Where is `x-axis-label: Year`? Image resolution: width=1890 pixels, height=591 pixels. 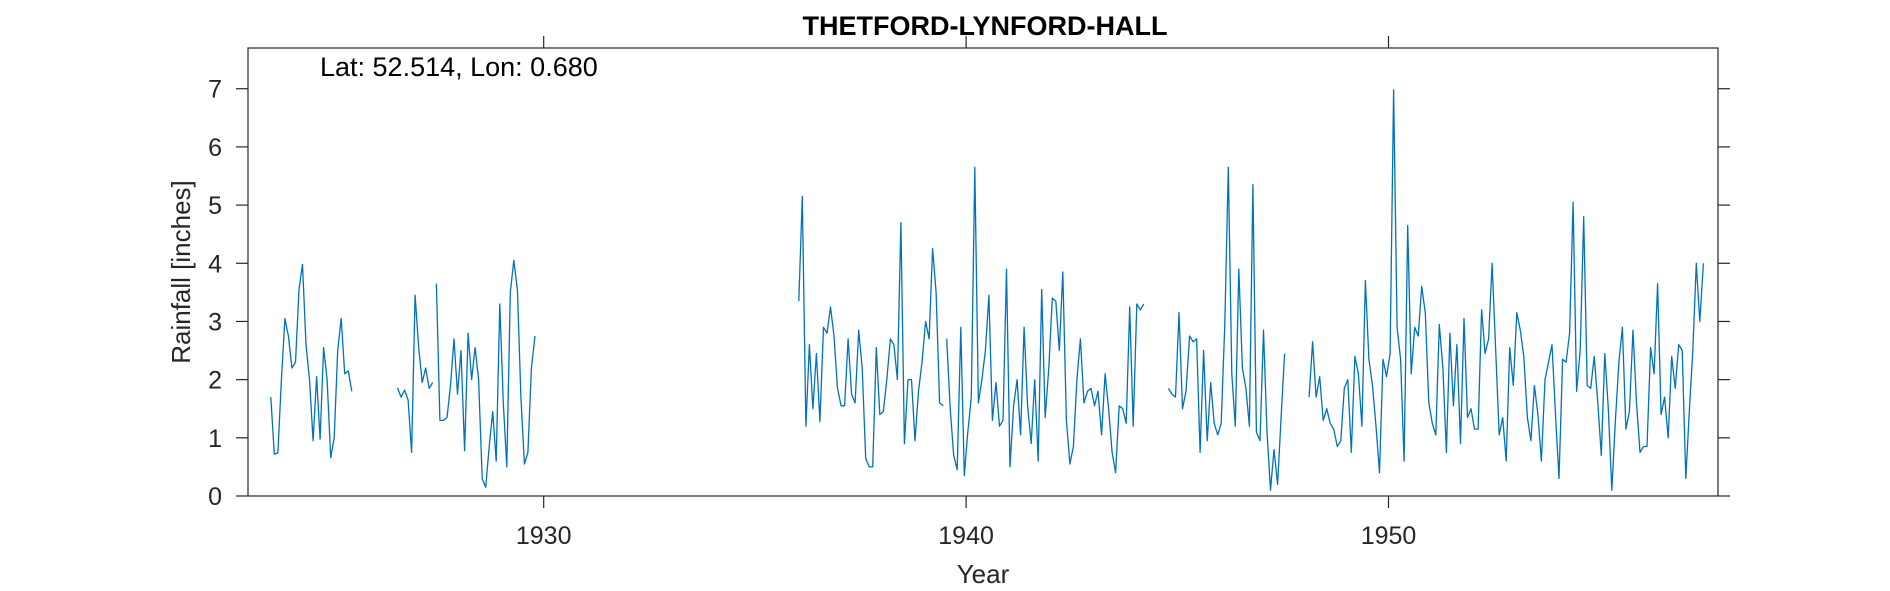
x-axis-label: Year is located at coordinates (983, 574).